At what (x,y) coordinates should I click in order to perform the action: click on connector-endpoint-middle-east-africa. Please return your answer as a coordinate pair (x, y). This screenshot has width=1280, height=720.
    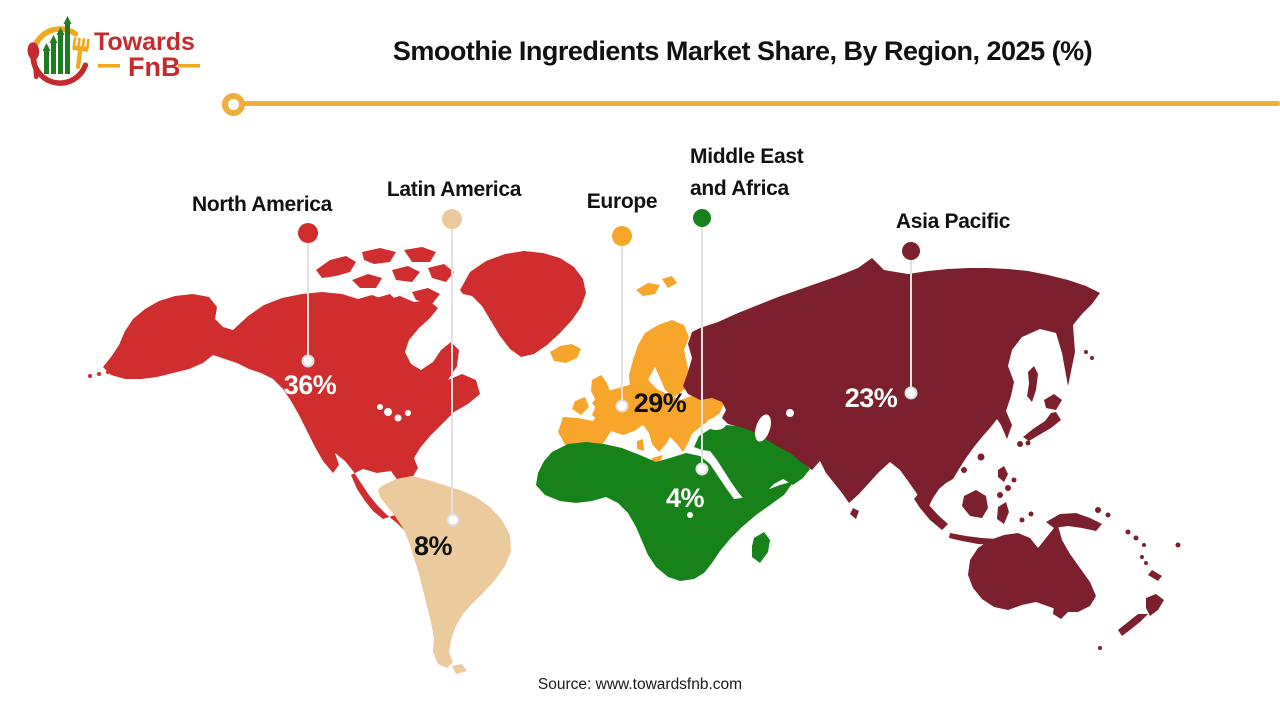
    Looking at the image, I should click on (702, 469).